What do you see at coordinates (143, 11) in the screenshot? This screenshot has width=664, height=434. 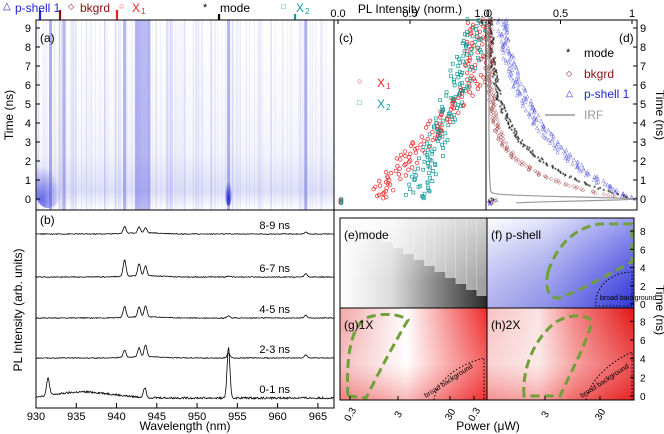 I see `x1-marker-sub: 1` at bounding box center [143, 11].